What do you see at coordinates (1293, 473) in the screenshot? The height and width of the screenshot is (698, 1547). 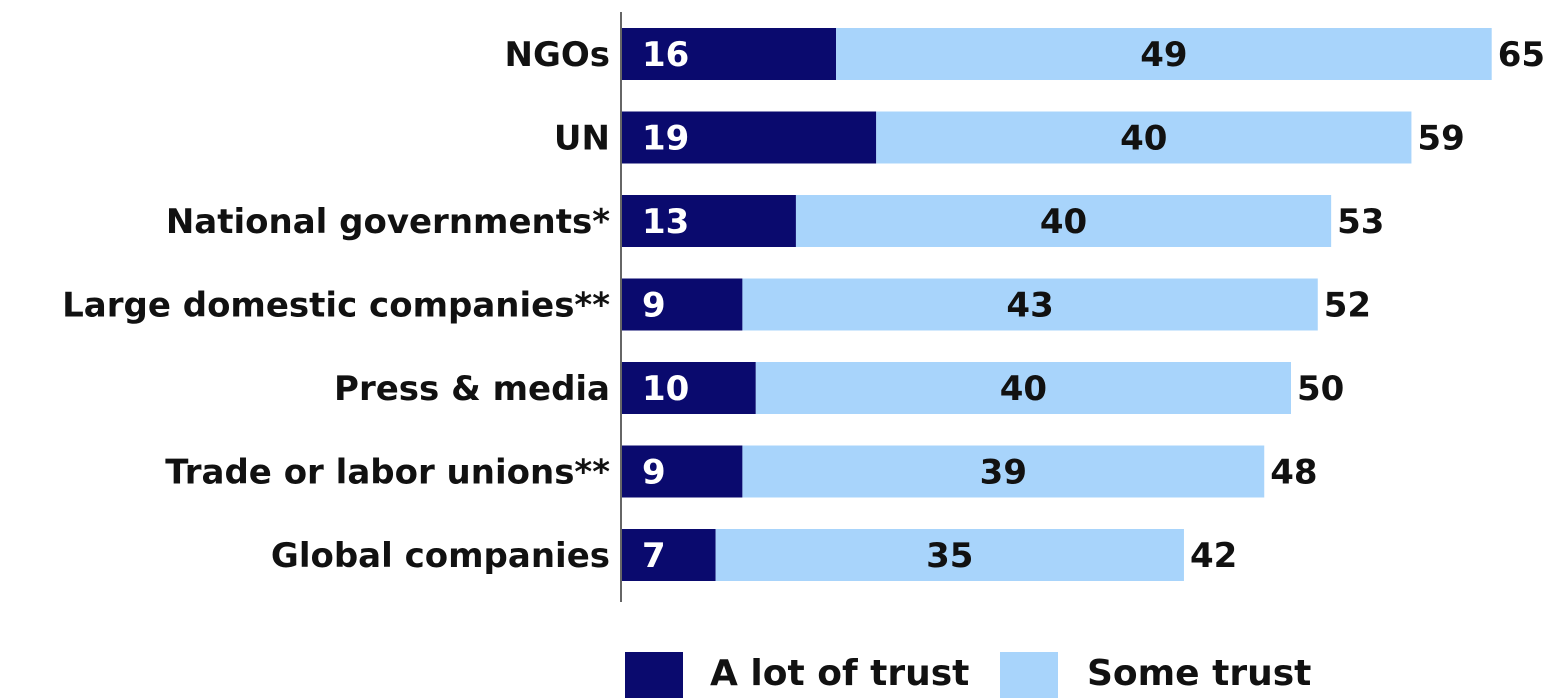 I see `total-label: 48` at bounding box center [1293, 473].